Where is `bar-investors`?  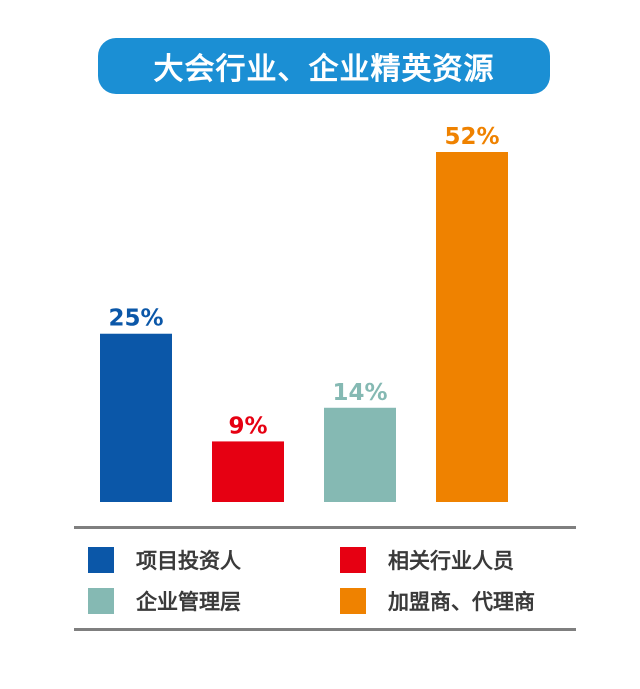
bar-investors is located at coordinates (136, 417).